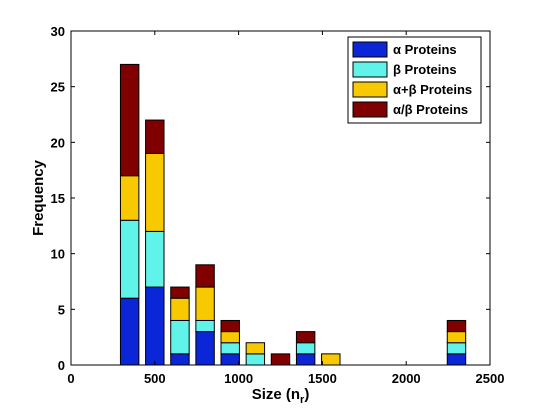 This screenshot has height=410, width=545. What do you see at coordinates (430, 109) in the screenshot?
I see `legend-label-3: α/β Proteins` at bounding box center [430, 109].